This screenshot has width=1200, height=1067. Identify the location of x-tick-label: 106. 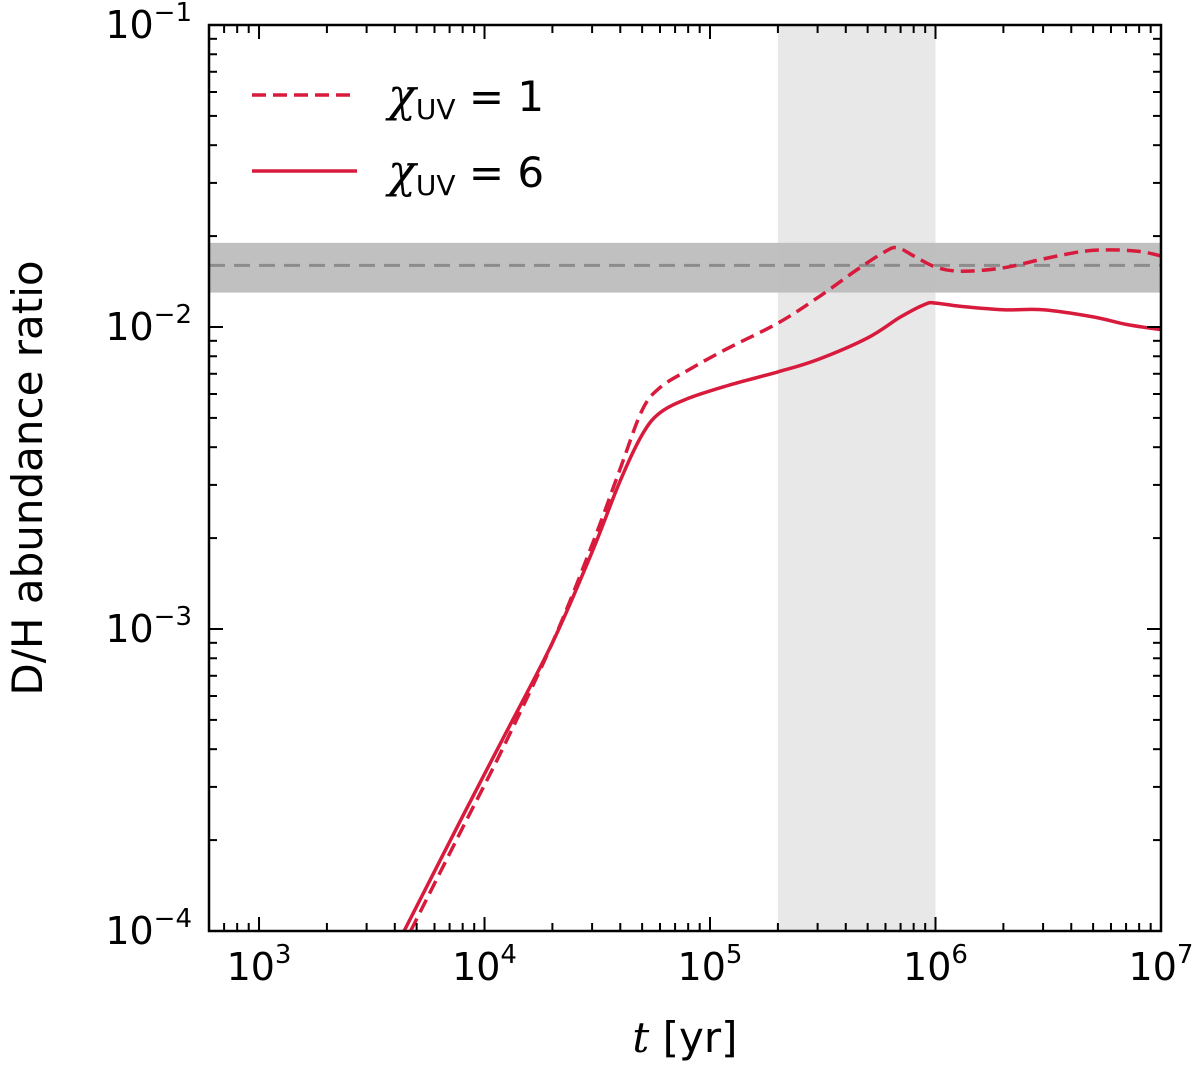
(935, 964).